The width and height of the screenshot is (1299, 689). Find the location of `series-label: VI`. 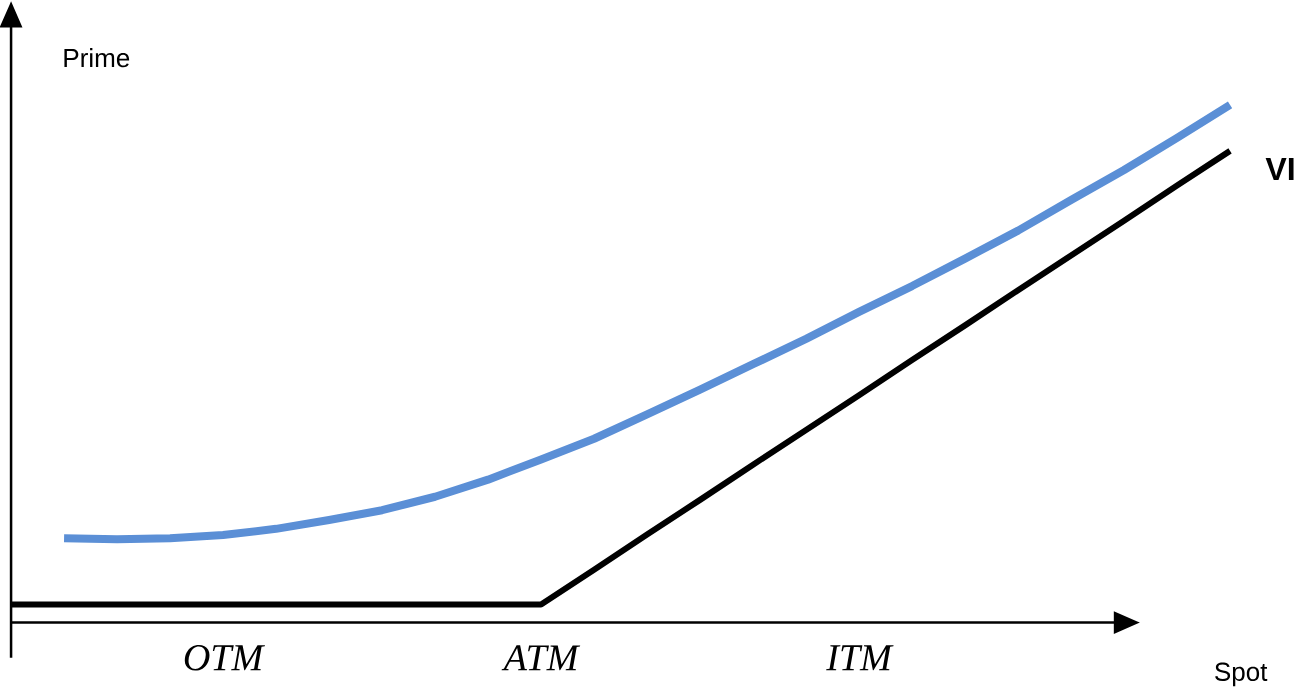

series-label: VI is located at coordinates (1279, 168).